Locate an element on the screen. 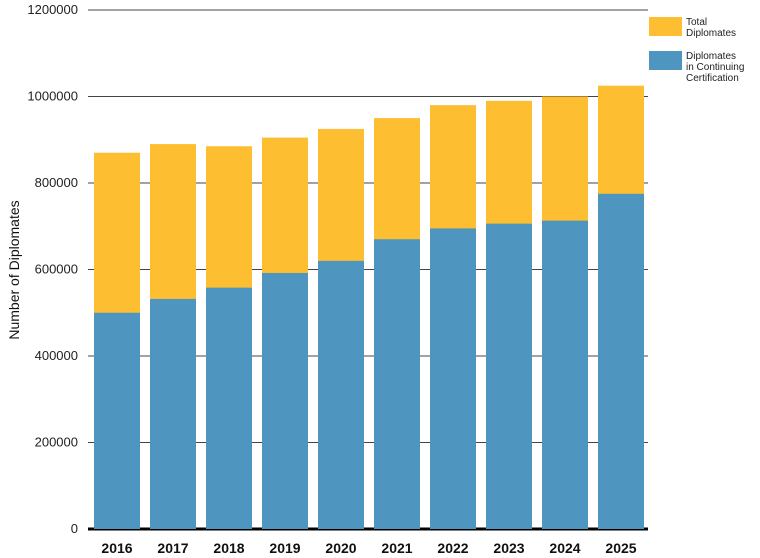  x-tick-label: 2025 is located at coordinates (620, 548).